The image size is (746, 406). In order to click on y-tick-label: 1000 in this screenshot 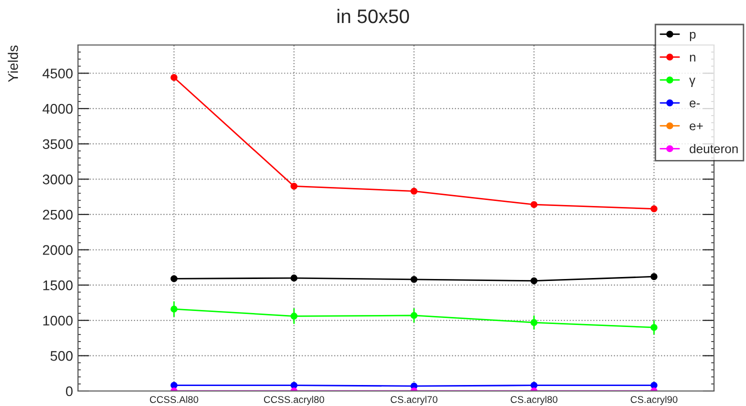, I will do `click(58, 321)`.